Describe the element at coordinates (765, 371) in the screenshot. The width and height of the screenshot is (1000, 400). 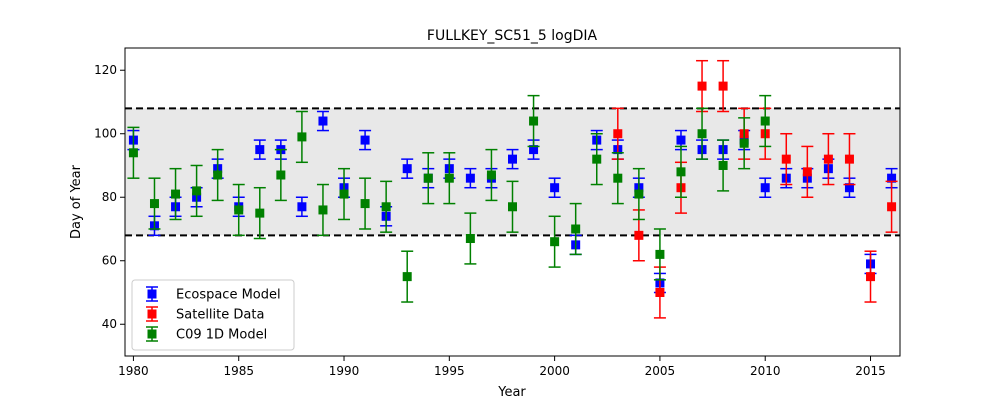
I see `x-tick-label: 2010` at that location.